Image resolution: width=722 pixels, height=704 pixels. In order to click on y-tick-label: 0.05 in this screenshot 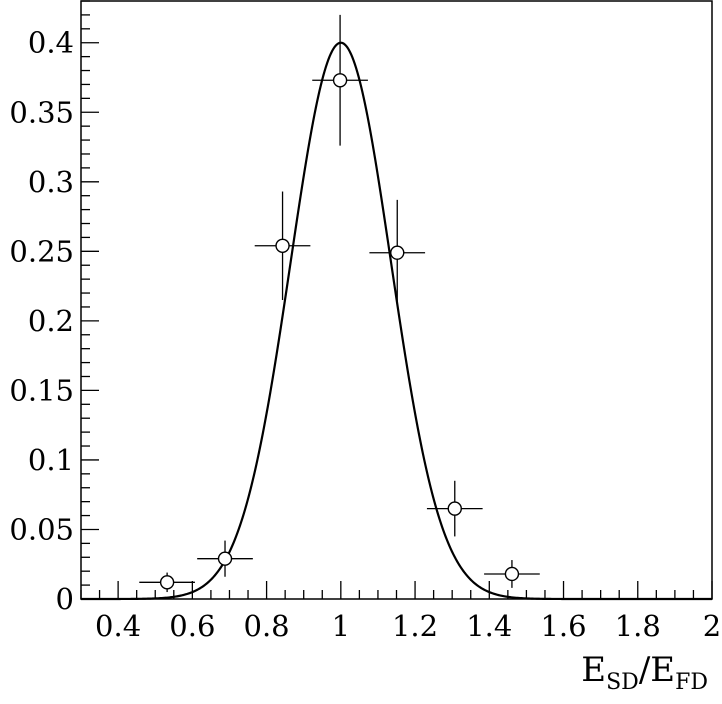, I will do `click(41, 529)`.